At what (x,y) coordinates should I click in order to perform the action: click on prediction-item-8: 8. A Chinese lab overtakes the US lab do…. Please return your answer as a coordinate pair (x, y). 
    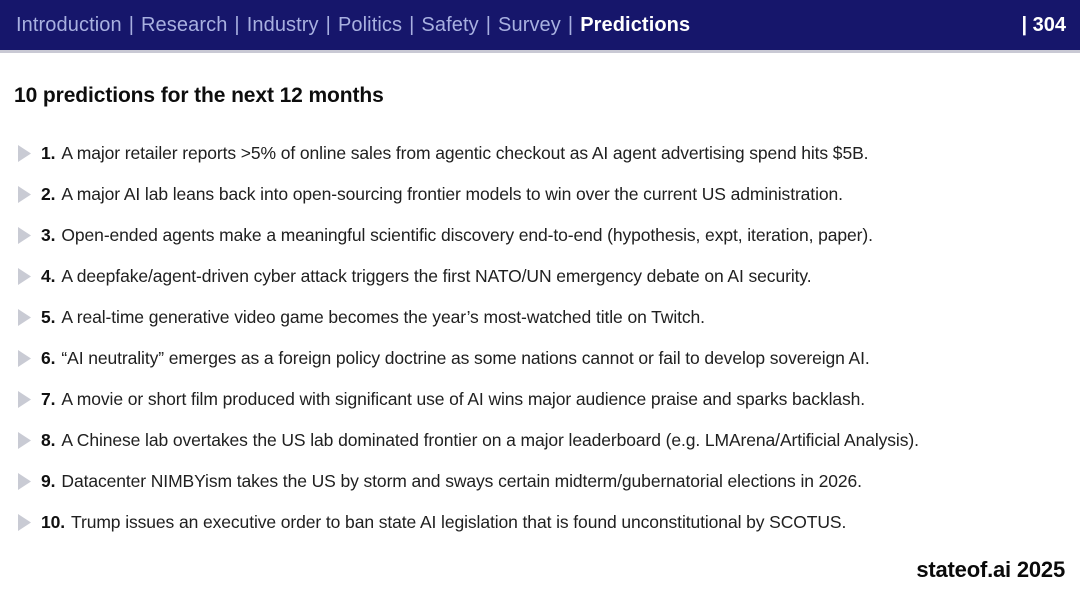
    Looking at the image, I should click on (549, 440).